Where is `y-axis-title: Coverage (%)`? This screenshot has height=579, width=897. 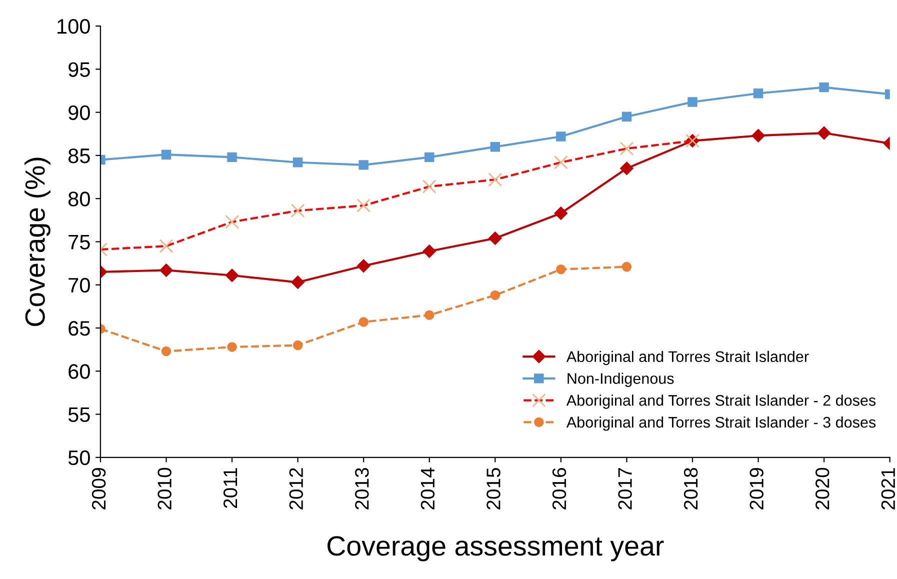 y-axis-title: Coverage (%) is located at coordinates (37, 242).